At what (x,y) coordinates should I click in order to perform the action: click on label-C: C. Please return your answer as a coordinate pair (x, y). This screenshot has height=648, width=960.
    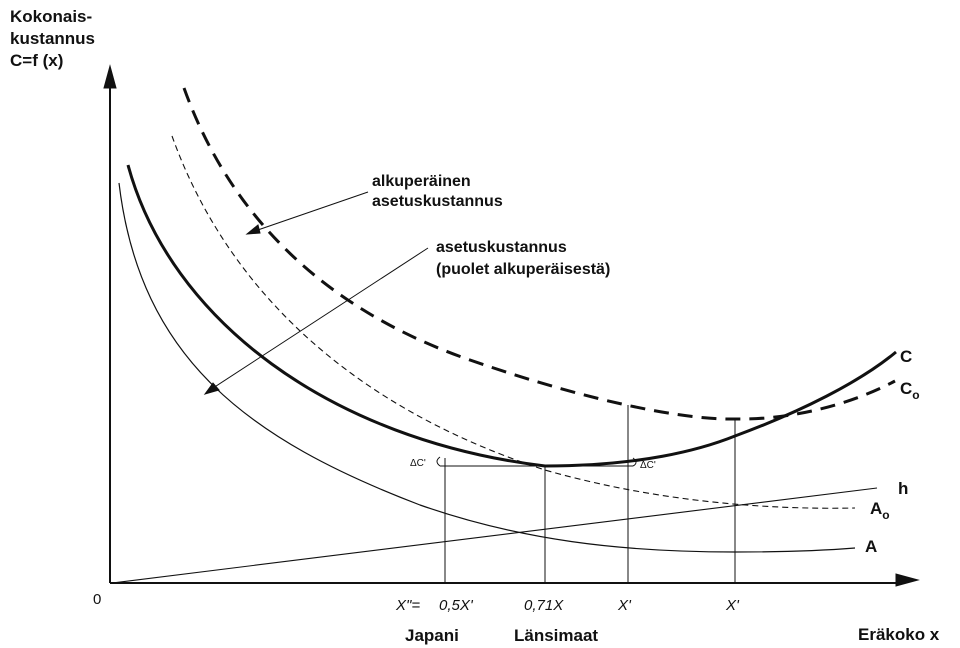
    Looking at the image, I should click on (906, 356).